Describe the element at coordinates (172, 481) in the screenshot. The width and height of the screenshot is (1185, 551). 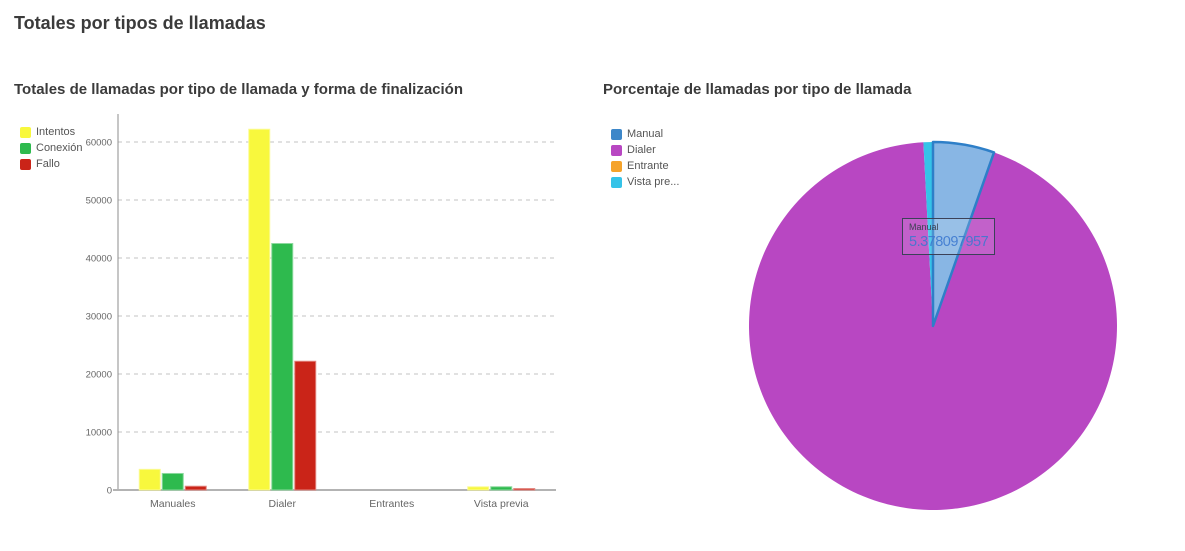
I see `bar-manuales-conexi-n` at that location.